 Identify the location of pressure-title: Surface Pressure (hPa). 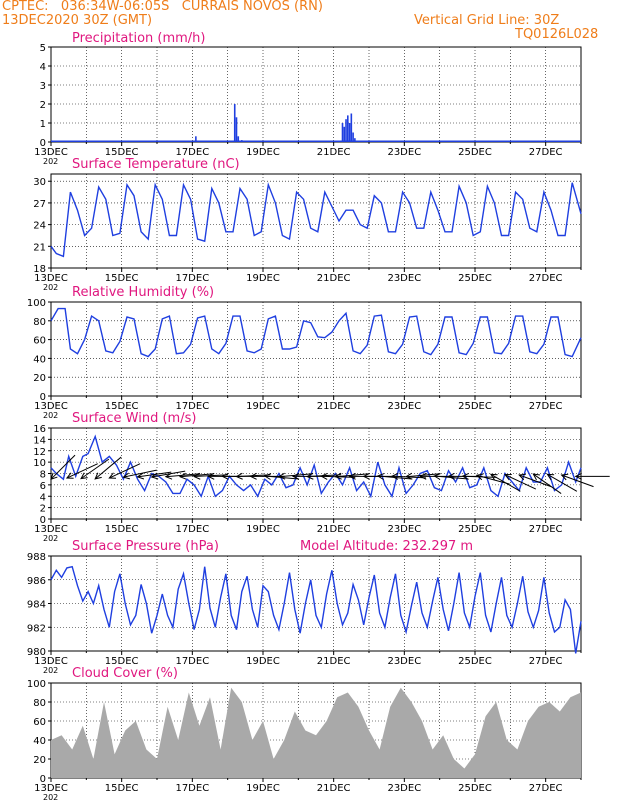
(145, 546).